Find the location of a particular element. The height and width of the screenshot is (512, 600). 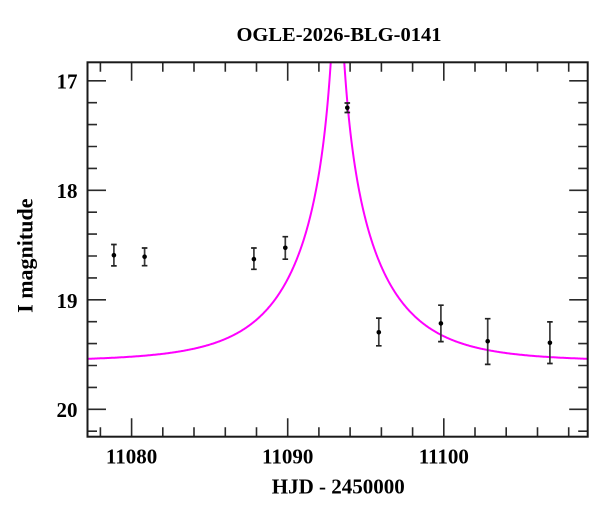

svg-text: 11100 is located at coordinates (444, 456).